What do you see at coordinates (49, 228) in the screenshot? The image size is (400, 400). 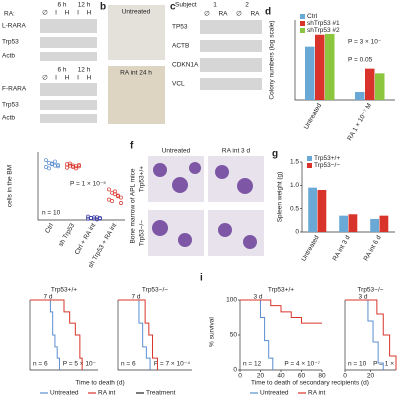 I see `x-tick-label: Ctrl` at bounding box center [49, 228].